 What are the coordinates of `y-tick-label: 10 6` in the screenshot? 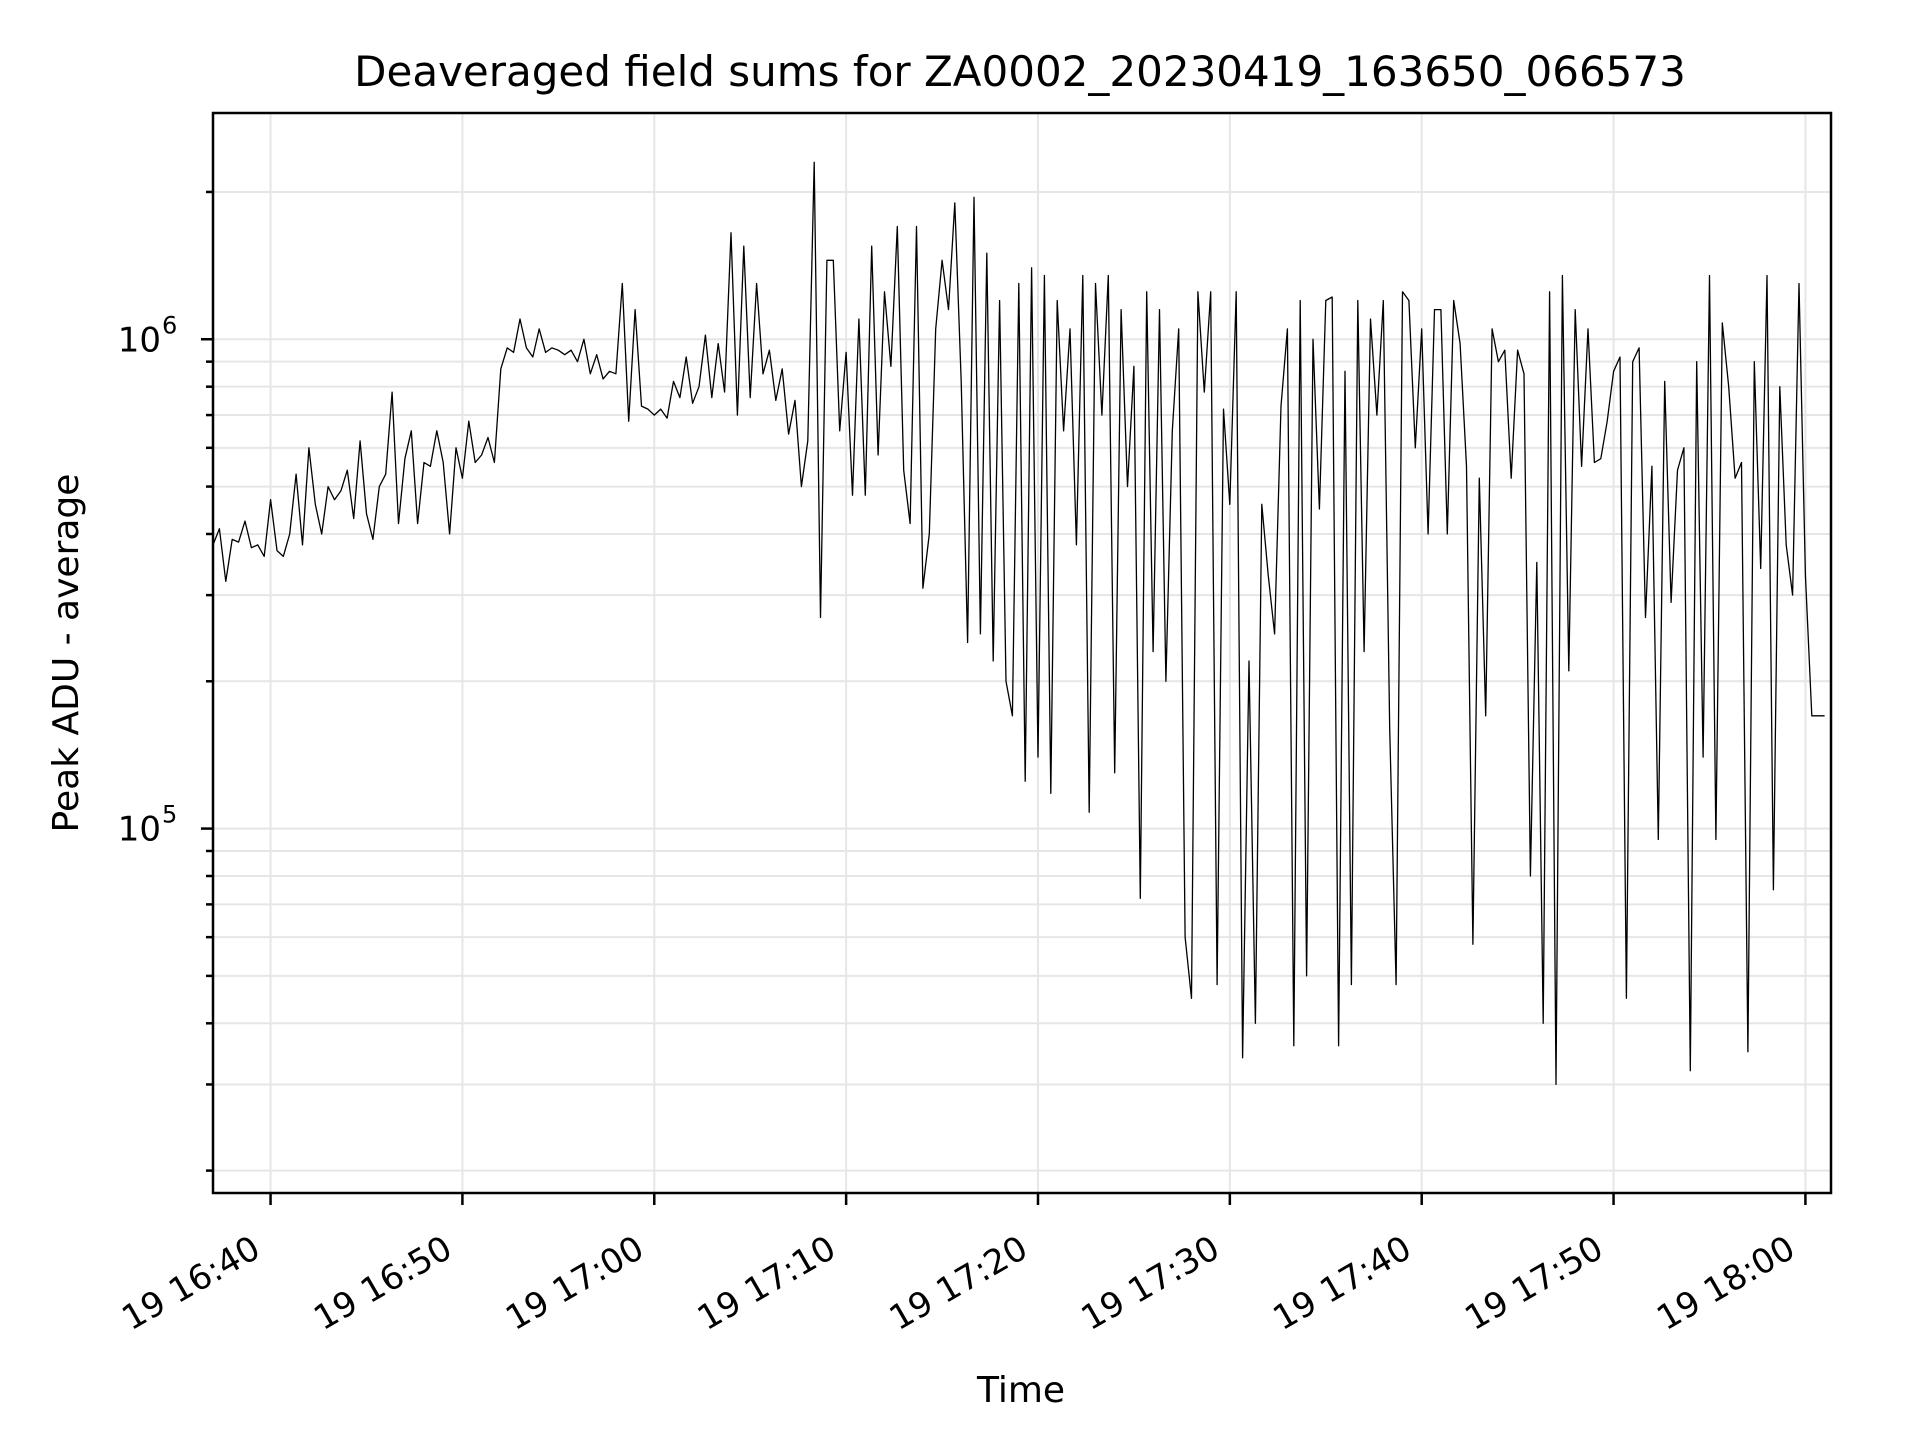 It's located at (148, 335).